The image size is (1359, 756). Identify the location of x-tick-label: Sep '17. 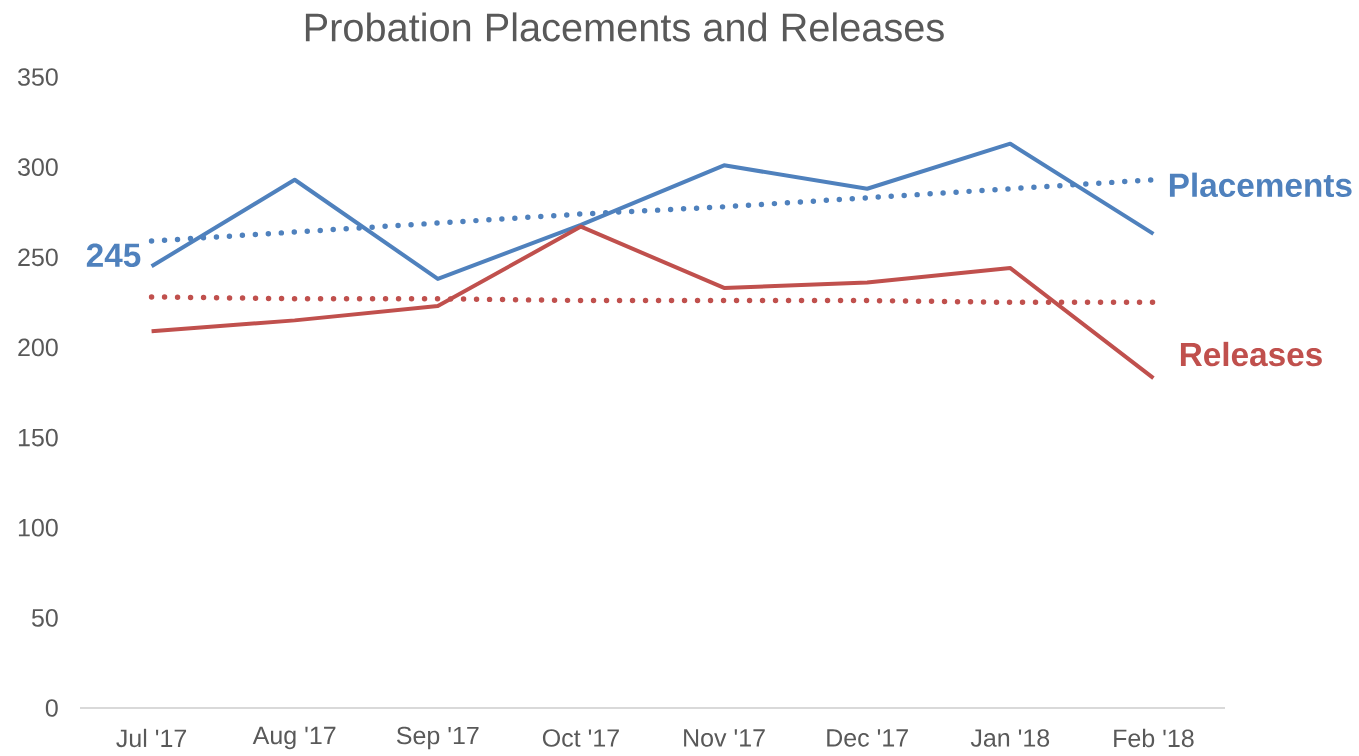
(437, 738).